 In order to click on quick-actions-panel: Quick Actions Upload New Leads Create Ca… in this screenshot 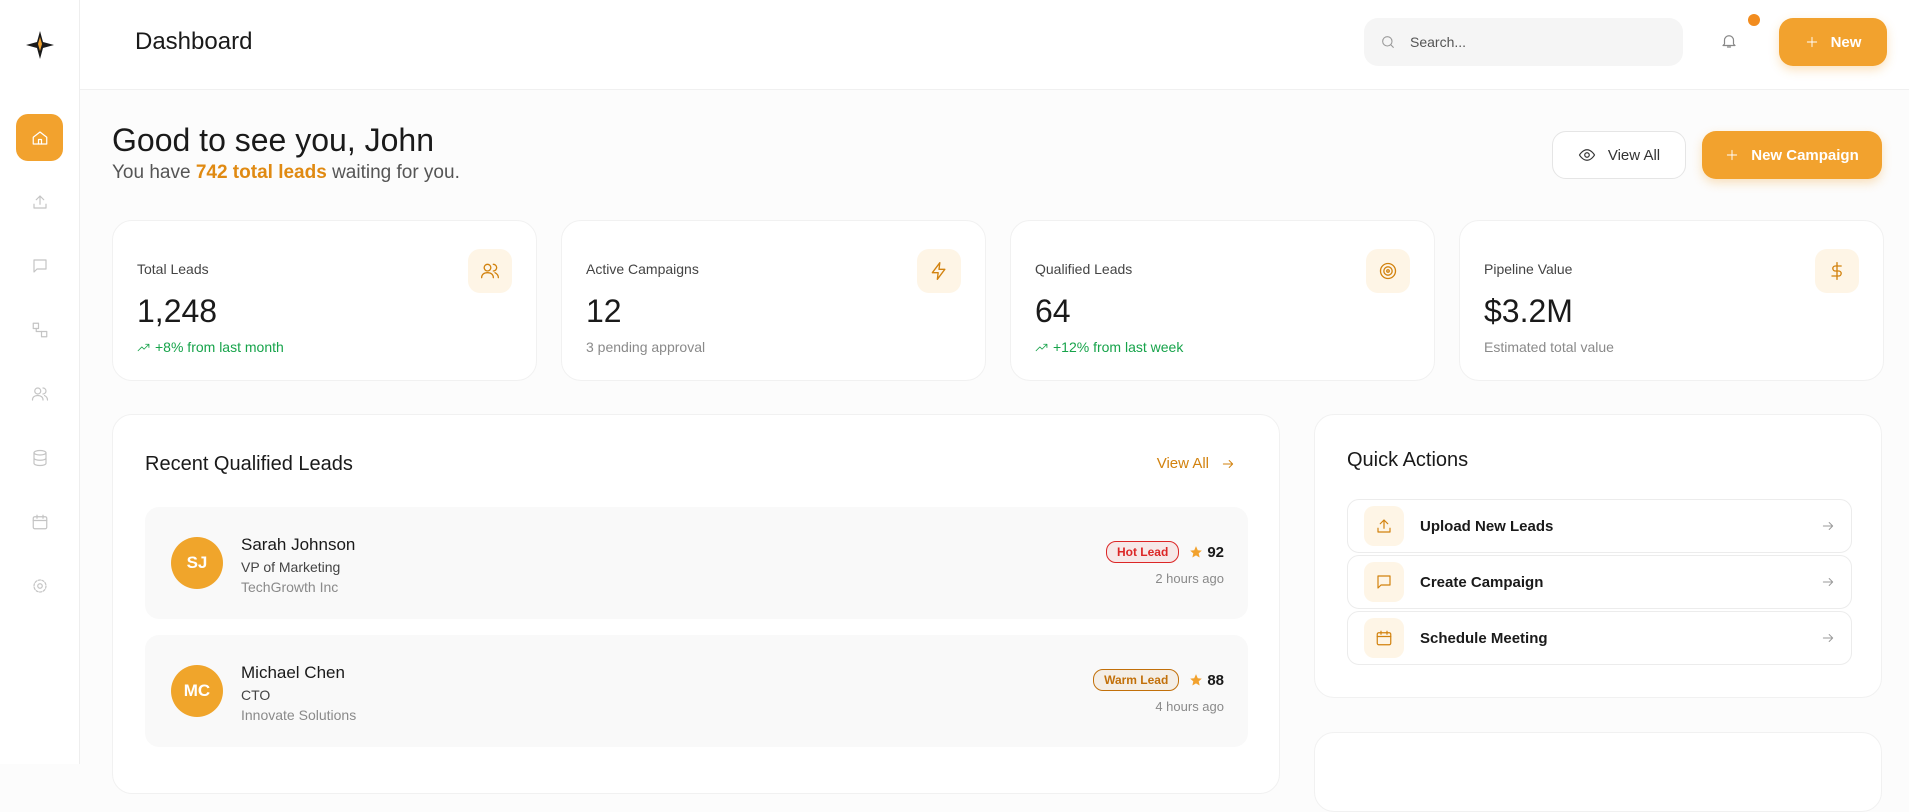, I will do `click(1598, 556)`.